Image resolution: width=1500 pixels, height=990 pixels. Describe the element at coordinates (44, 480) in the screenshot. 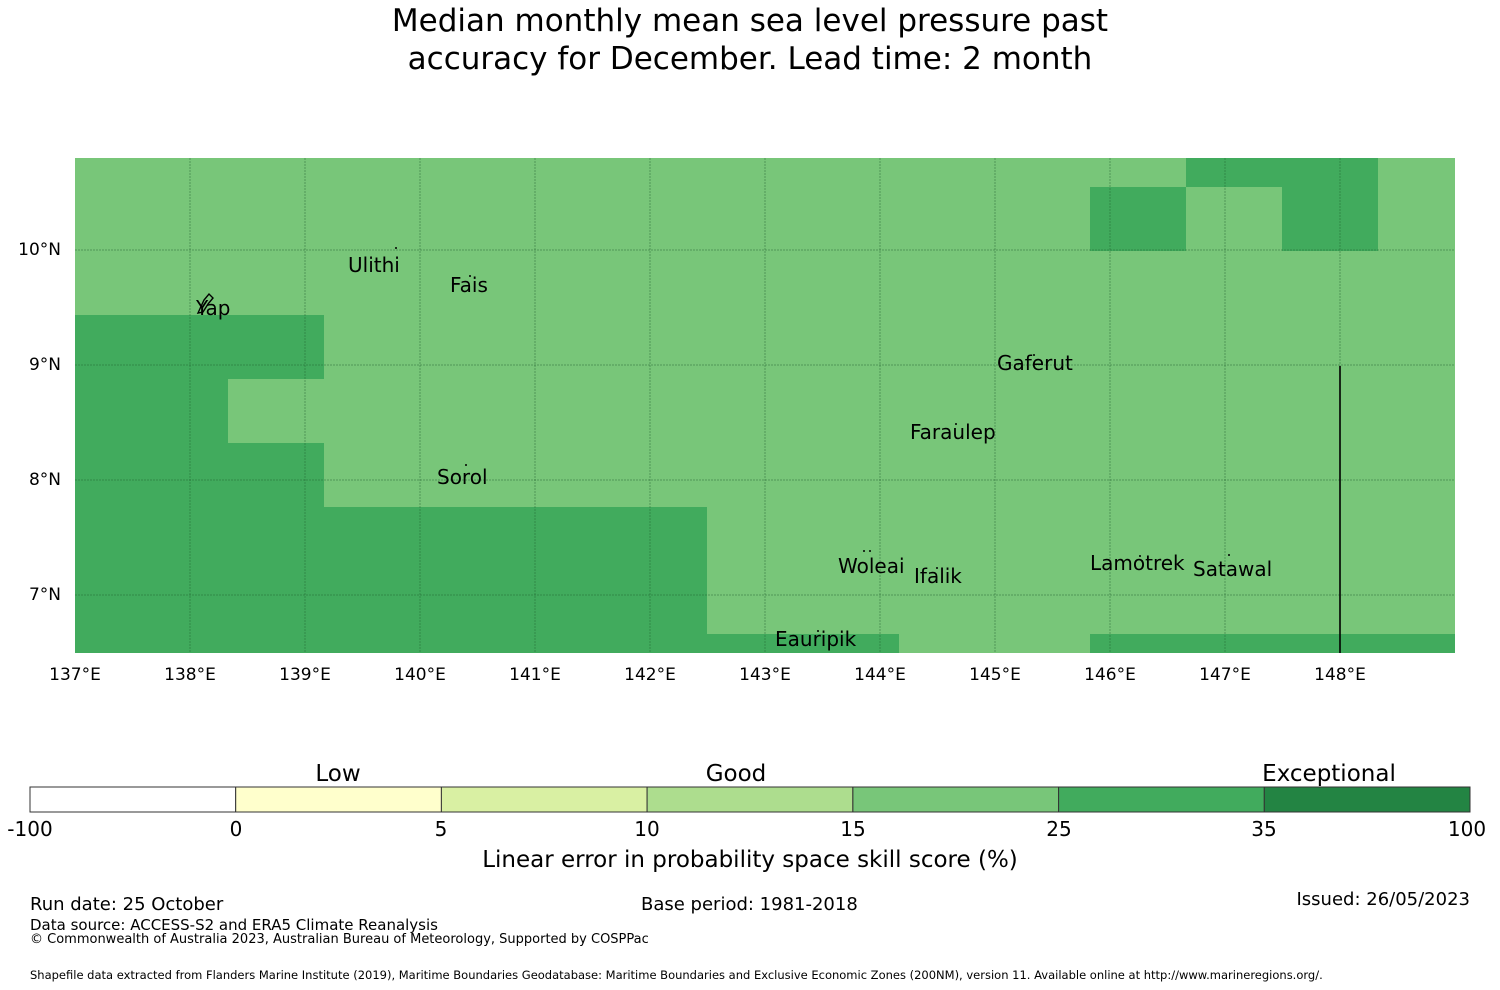

I see `y-tick-label: 8°N` at that location.